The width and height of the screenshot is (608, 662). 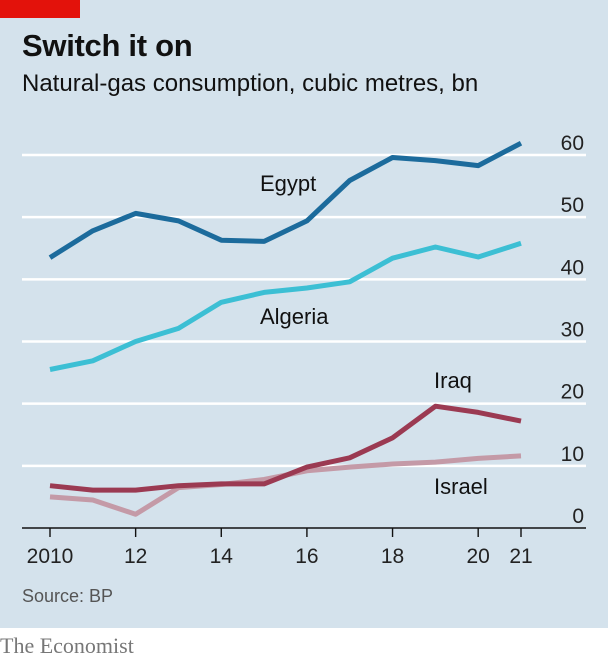 I want to click on x-tick-label: 14, so click(x=222, y=556).